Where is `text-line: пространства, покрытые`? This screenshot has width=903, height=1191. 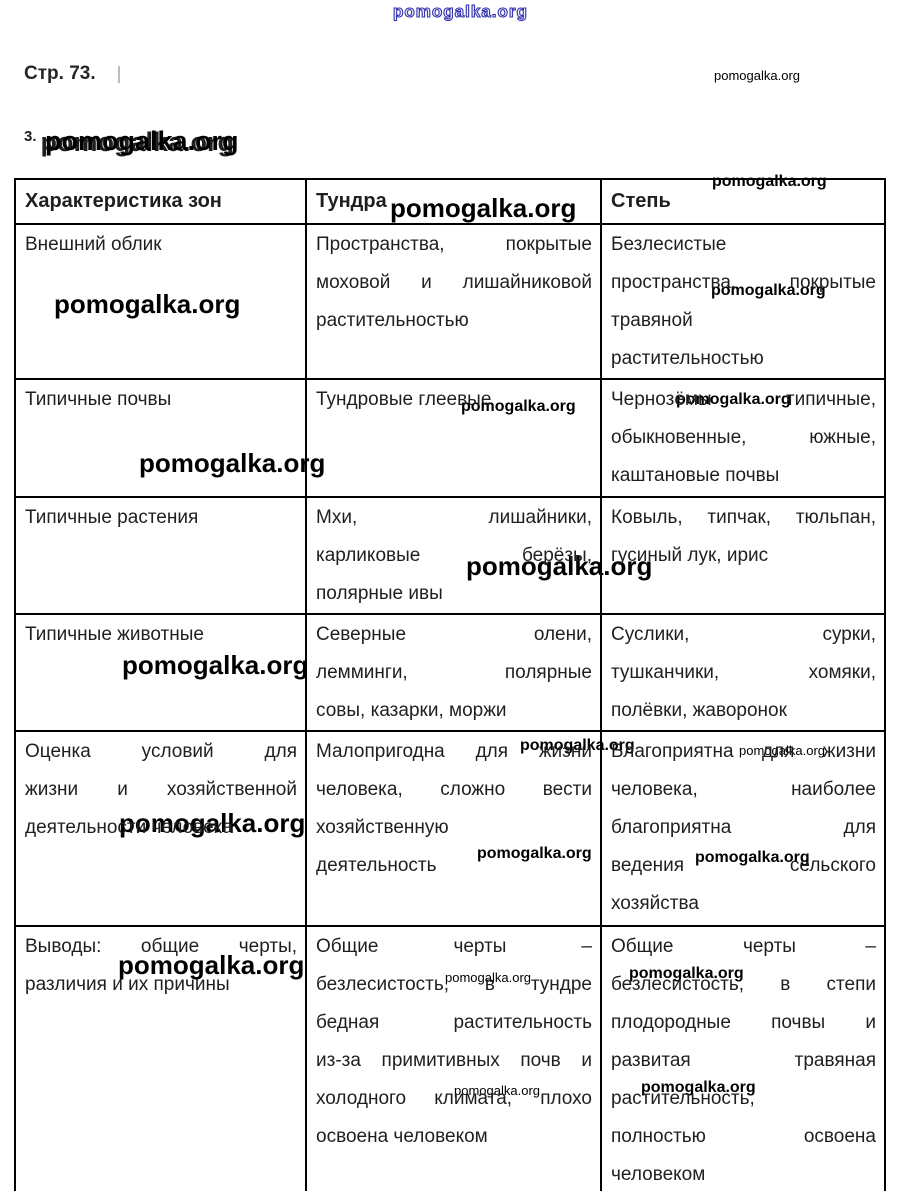
text-line: пространства, покрытые is located at coordinates (743, 282).